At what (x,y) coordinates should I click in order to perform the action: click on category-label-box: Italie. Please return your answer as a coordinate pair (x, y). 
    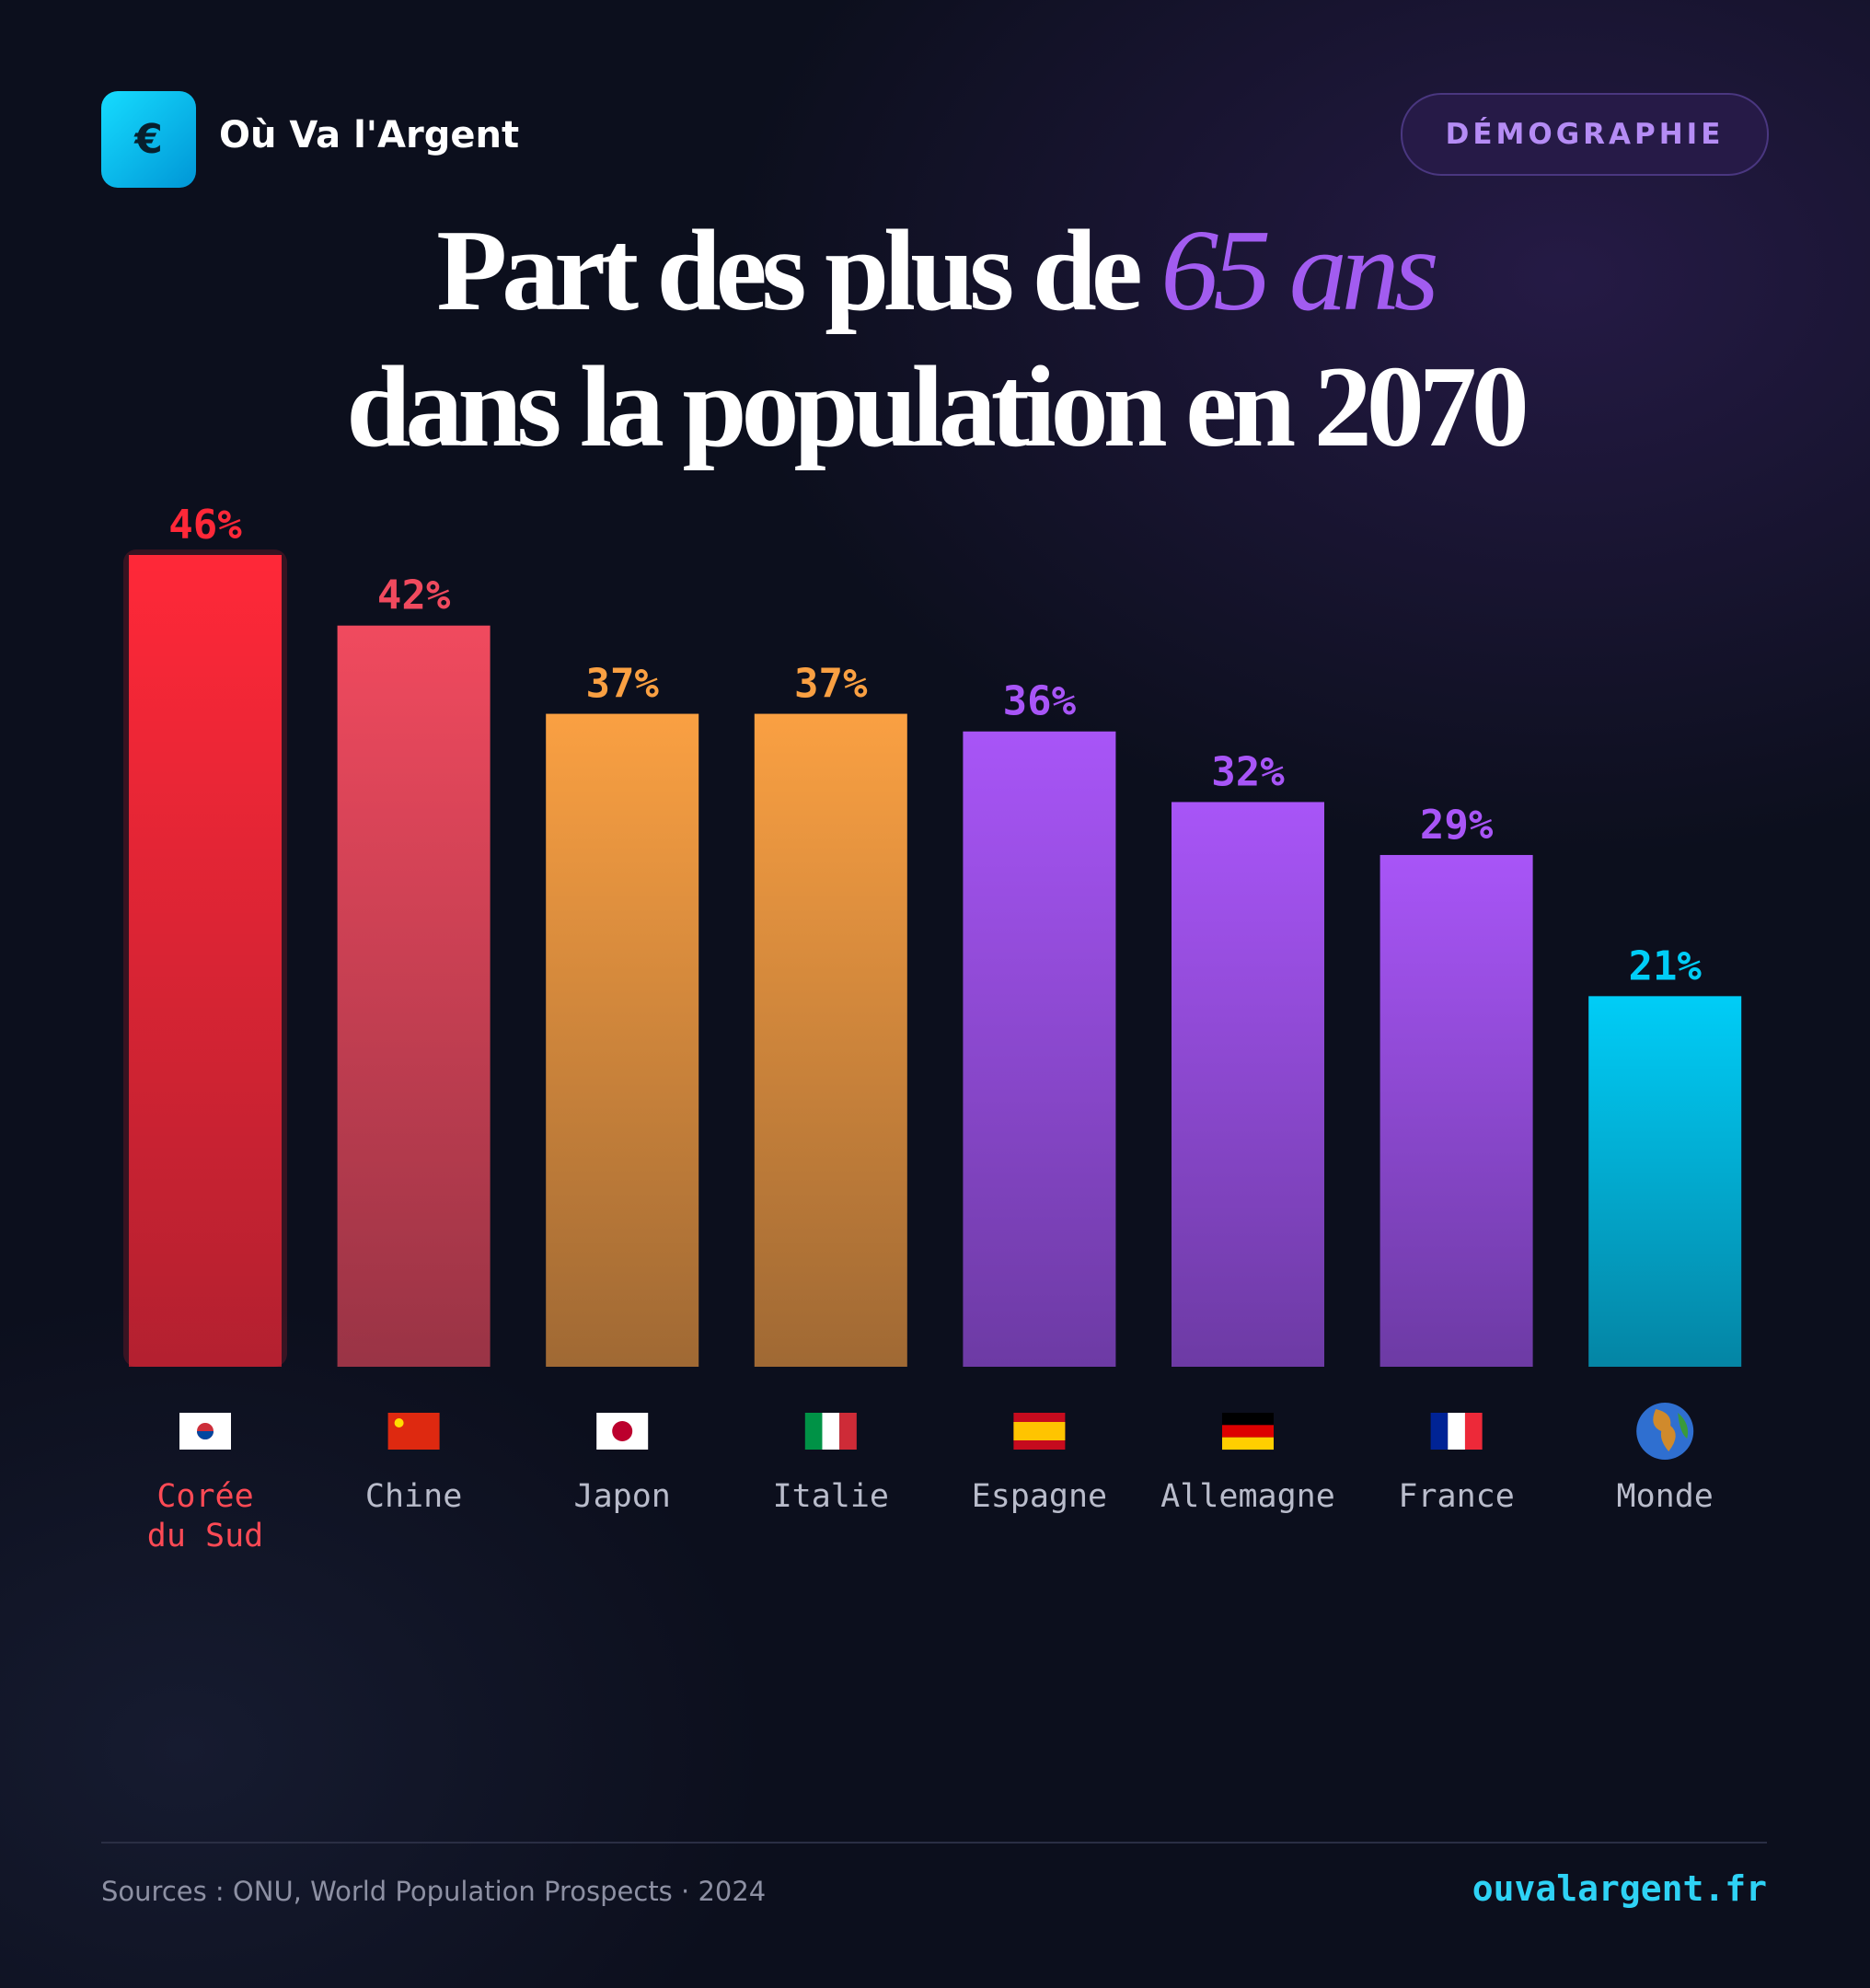
    Looking at the image, I should click on (831, 1497).